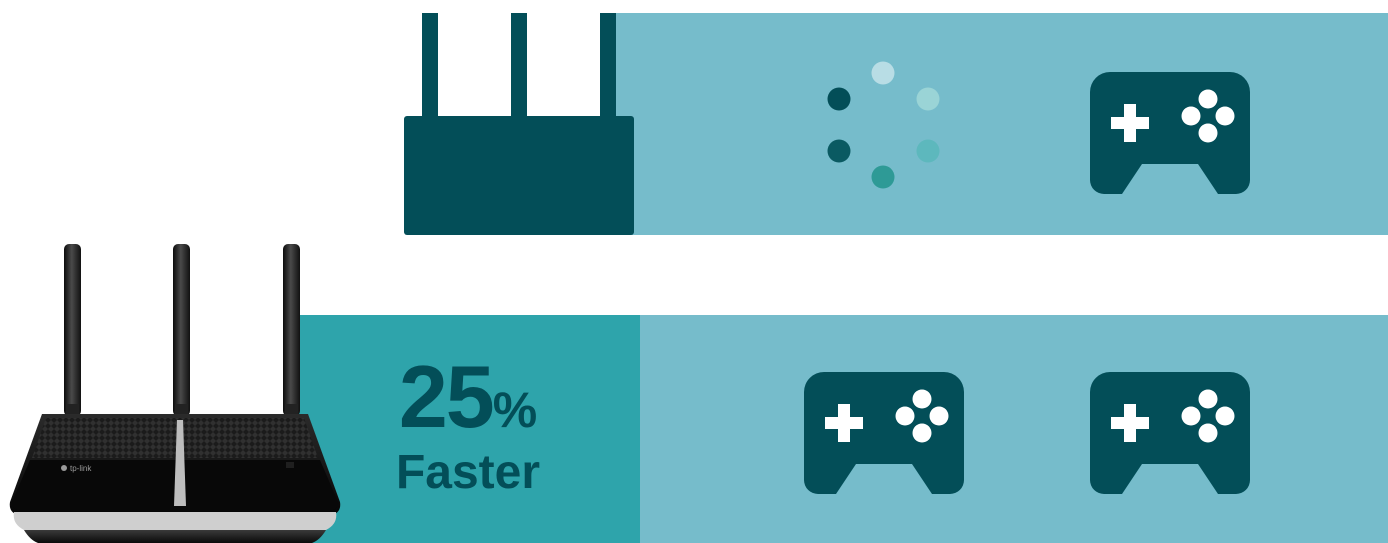  I want to click on loading-spinner-icon, so click(883, 125).